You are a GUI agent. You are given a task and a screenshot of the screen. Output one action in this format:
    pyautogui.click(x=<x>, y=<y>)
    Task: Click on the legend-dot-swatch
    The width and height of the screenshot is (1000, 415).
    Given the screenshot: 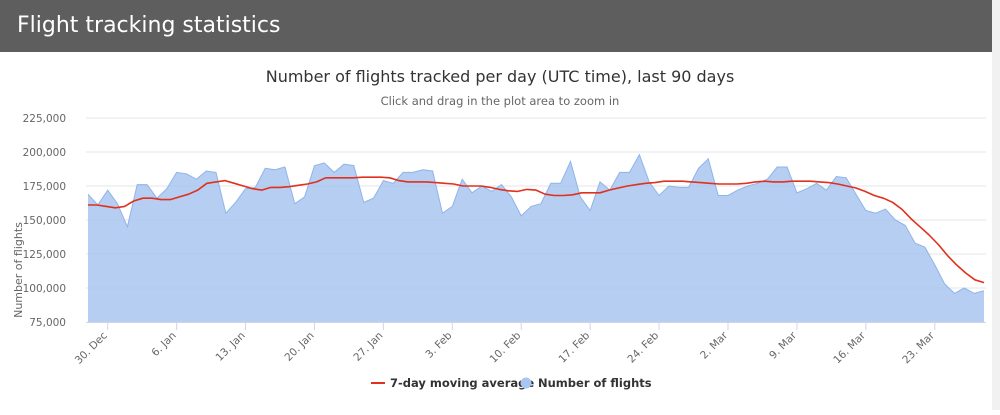 What is the action you would take?
    pyautogui.click(x=526, y=383)
    